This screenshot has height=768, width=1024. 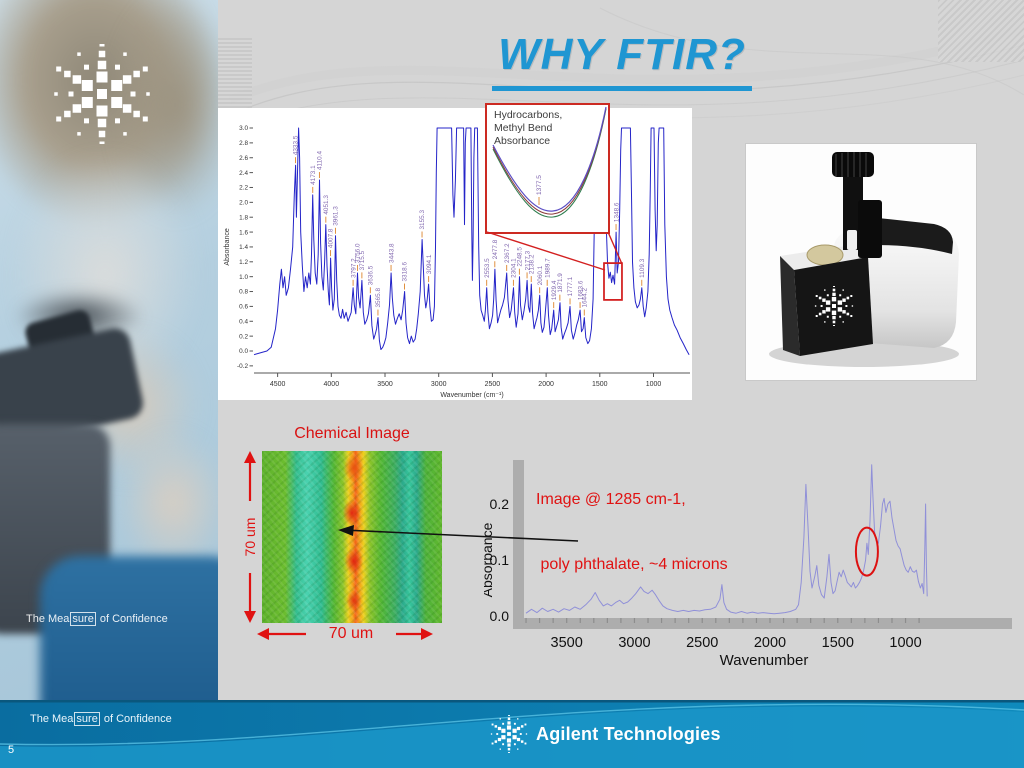 What do you see at coordinates (243, 262) in the screenshot?
I see `svg-text: 1.2` at bounding box center [243, 262].